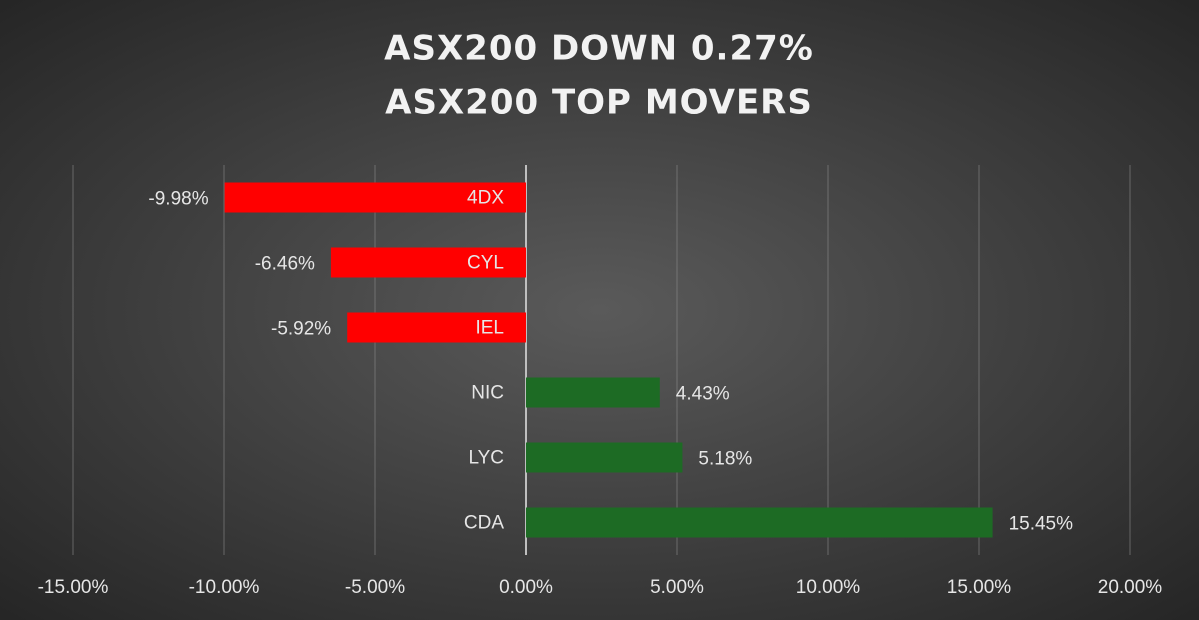  What do you see at coordinates (485, 263) in the screenshot?
I see `category-label: CYL` at bounding box center [485, 263].